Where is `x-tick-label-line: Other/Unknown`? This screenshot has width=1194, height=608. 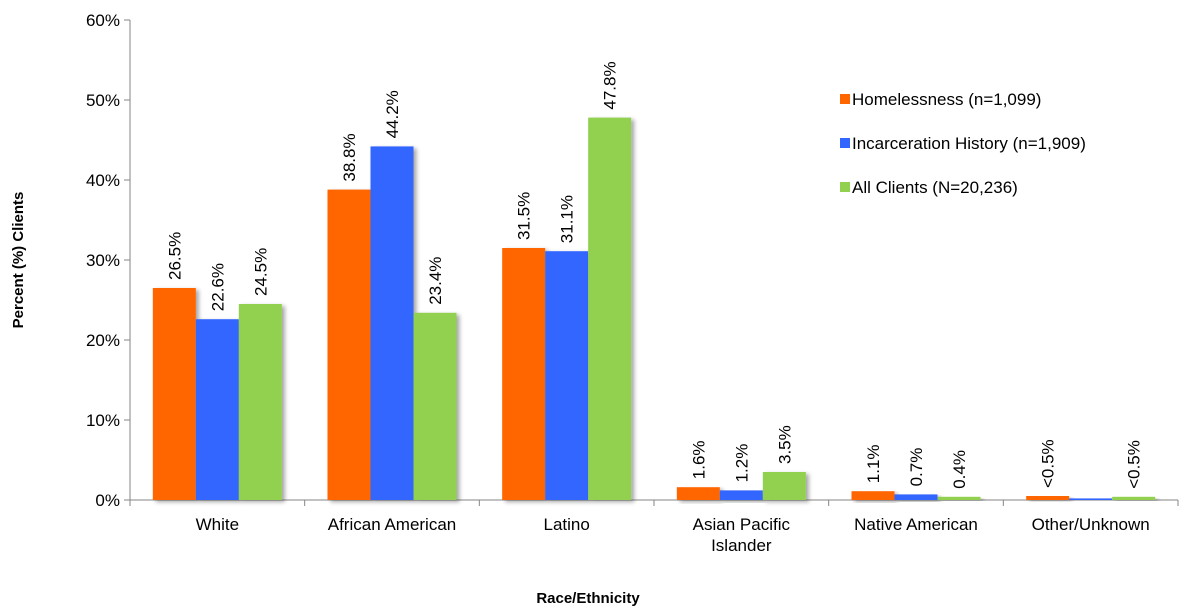
x-tick-label-line: Other/Unknown is located at coordinates (1091, 524).